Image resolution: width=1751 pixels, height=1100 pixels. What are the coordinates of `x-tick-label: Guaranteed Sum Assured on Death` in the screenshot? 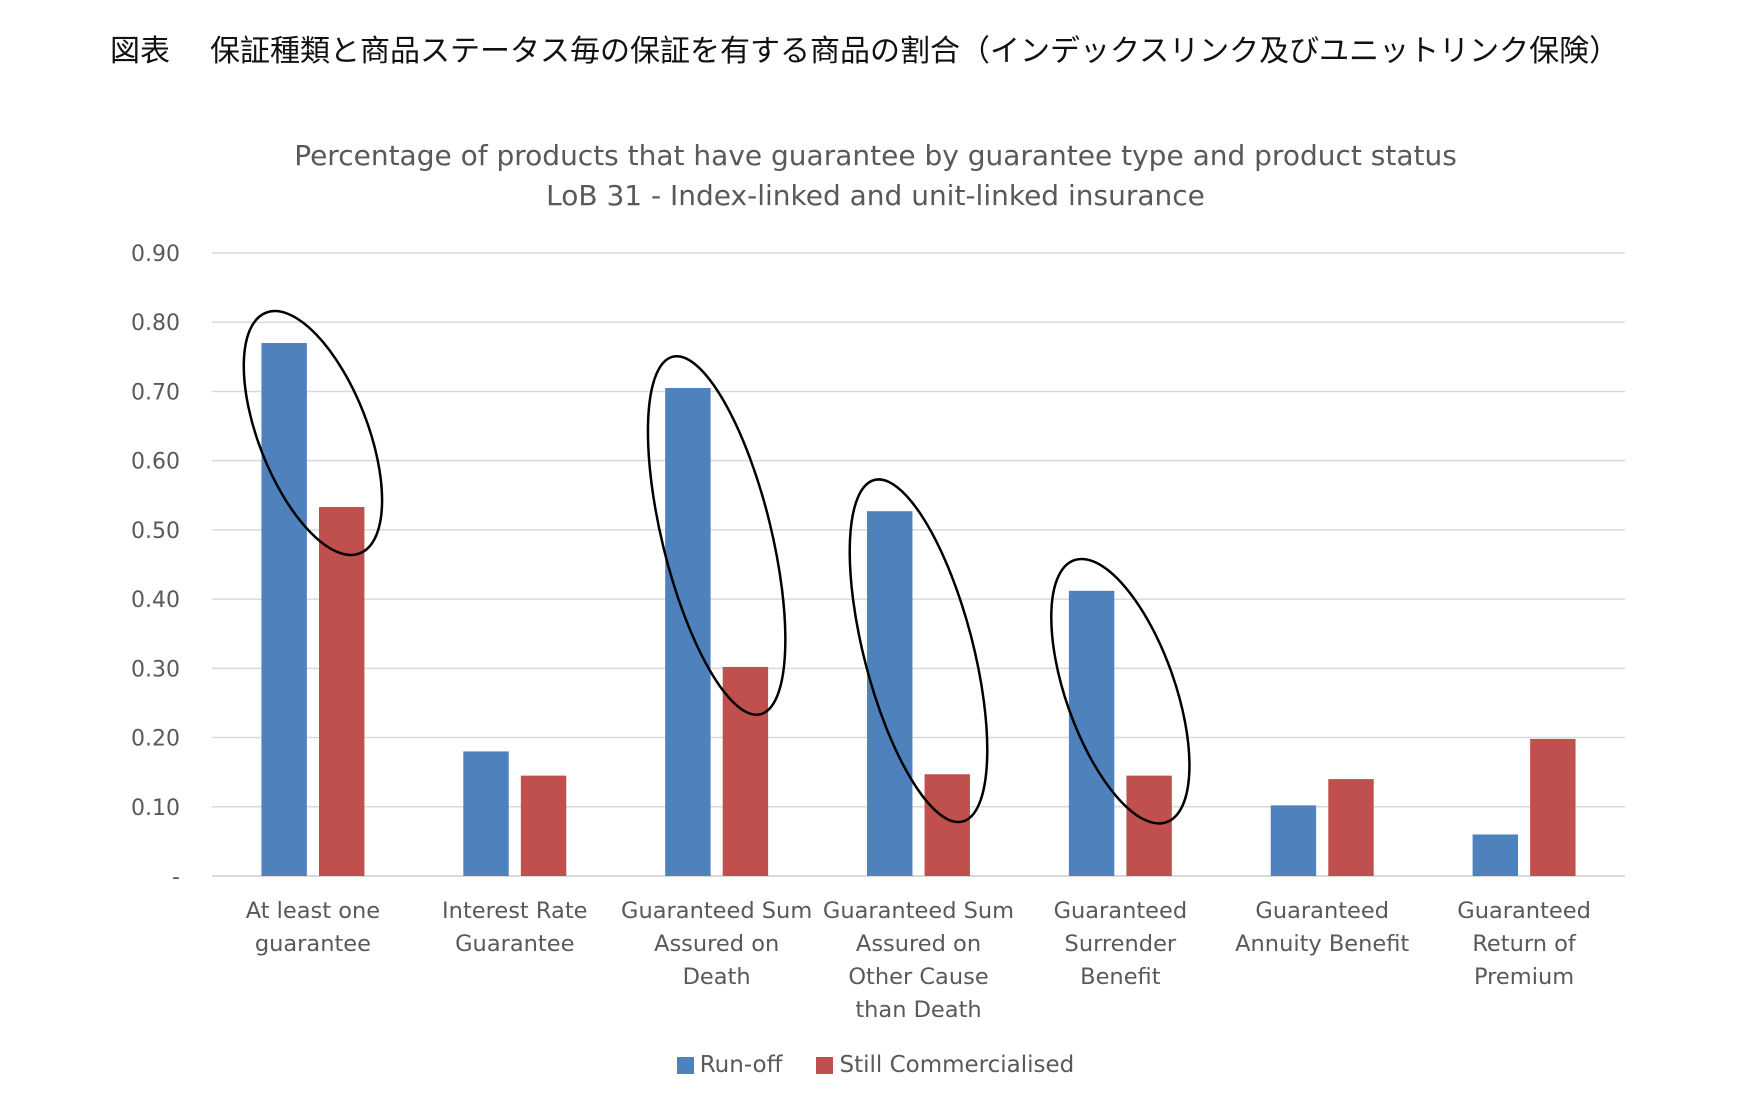 It's located at (716, 944).